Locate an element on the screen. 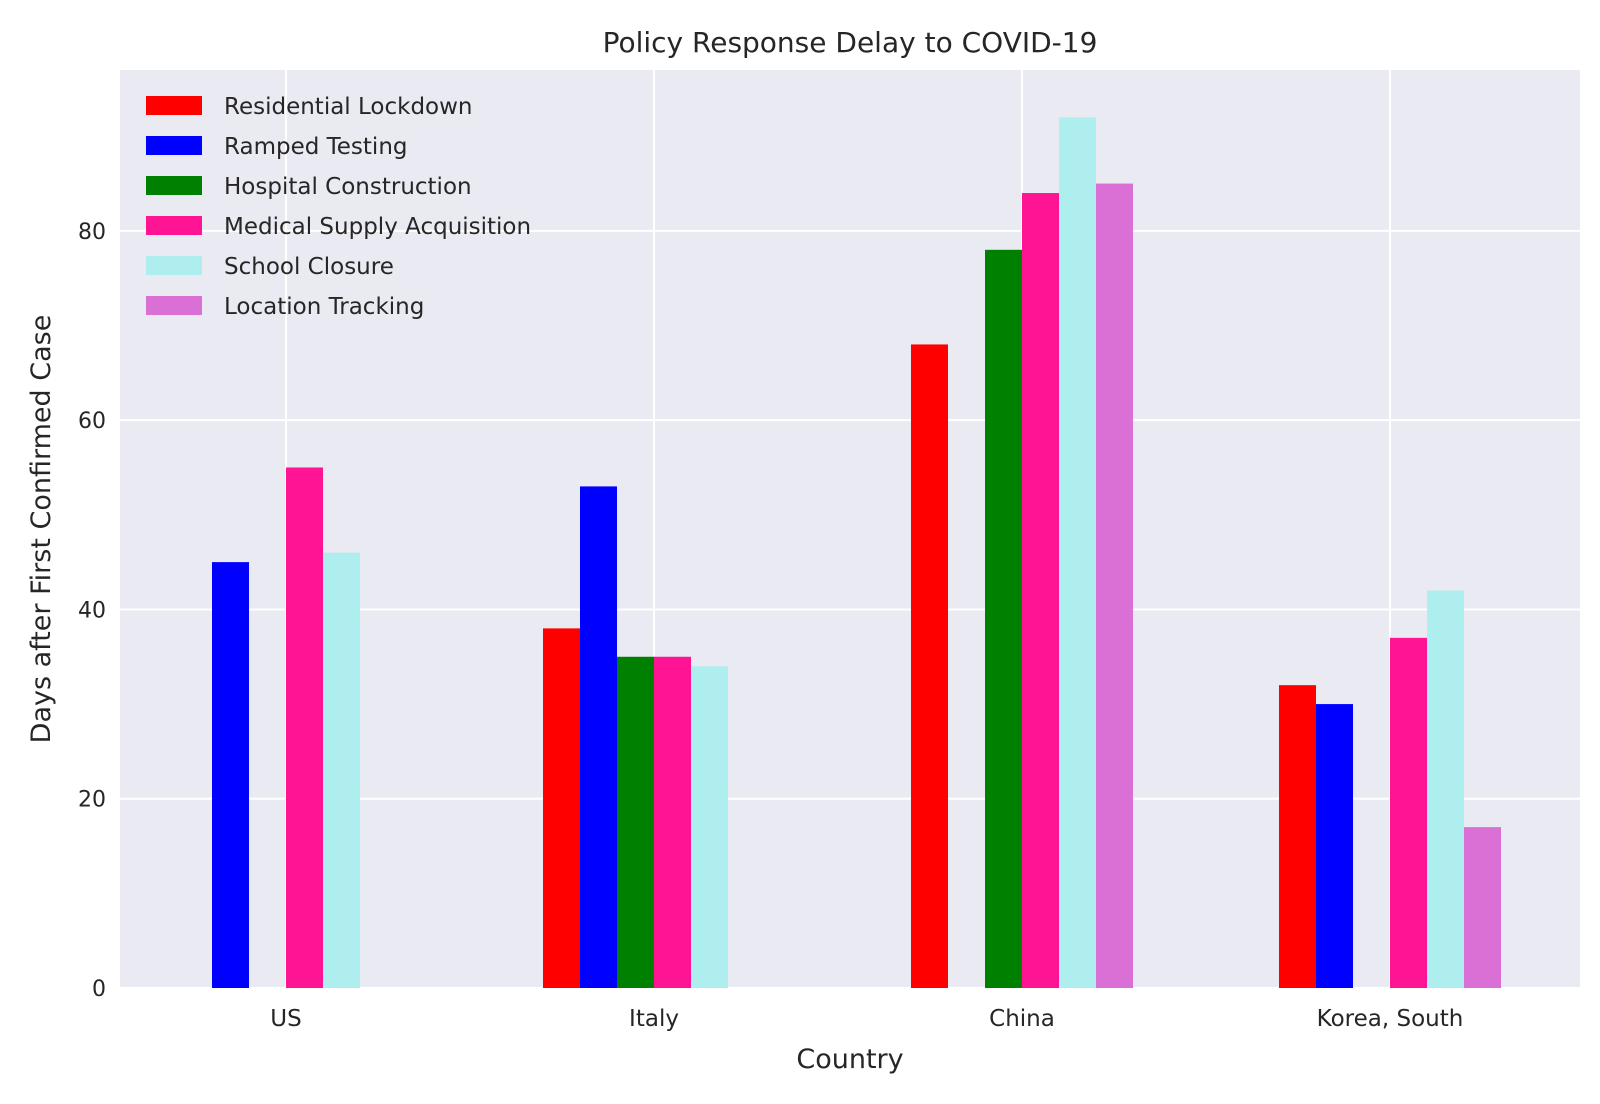 The image size is (1600, 1104). x-axis-ticks: US Italy China Korea, South is located at coordinates (866, 1019).